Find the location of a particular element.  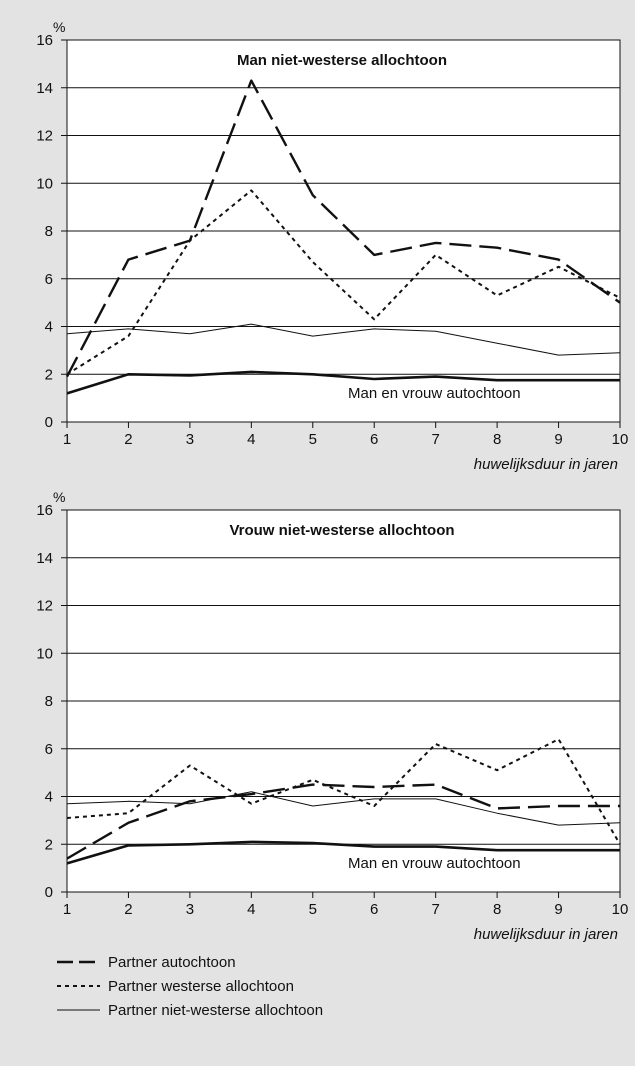

series-line-dashed is located at coordinates (343, 821).